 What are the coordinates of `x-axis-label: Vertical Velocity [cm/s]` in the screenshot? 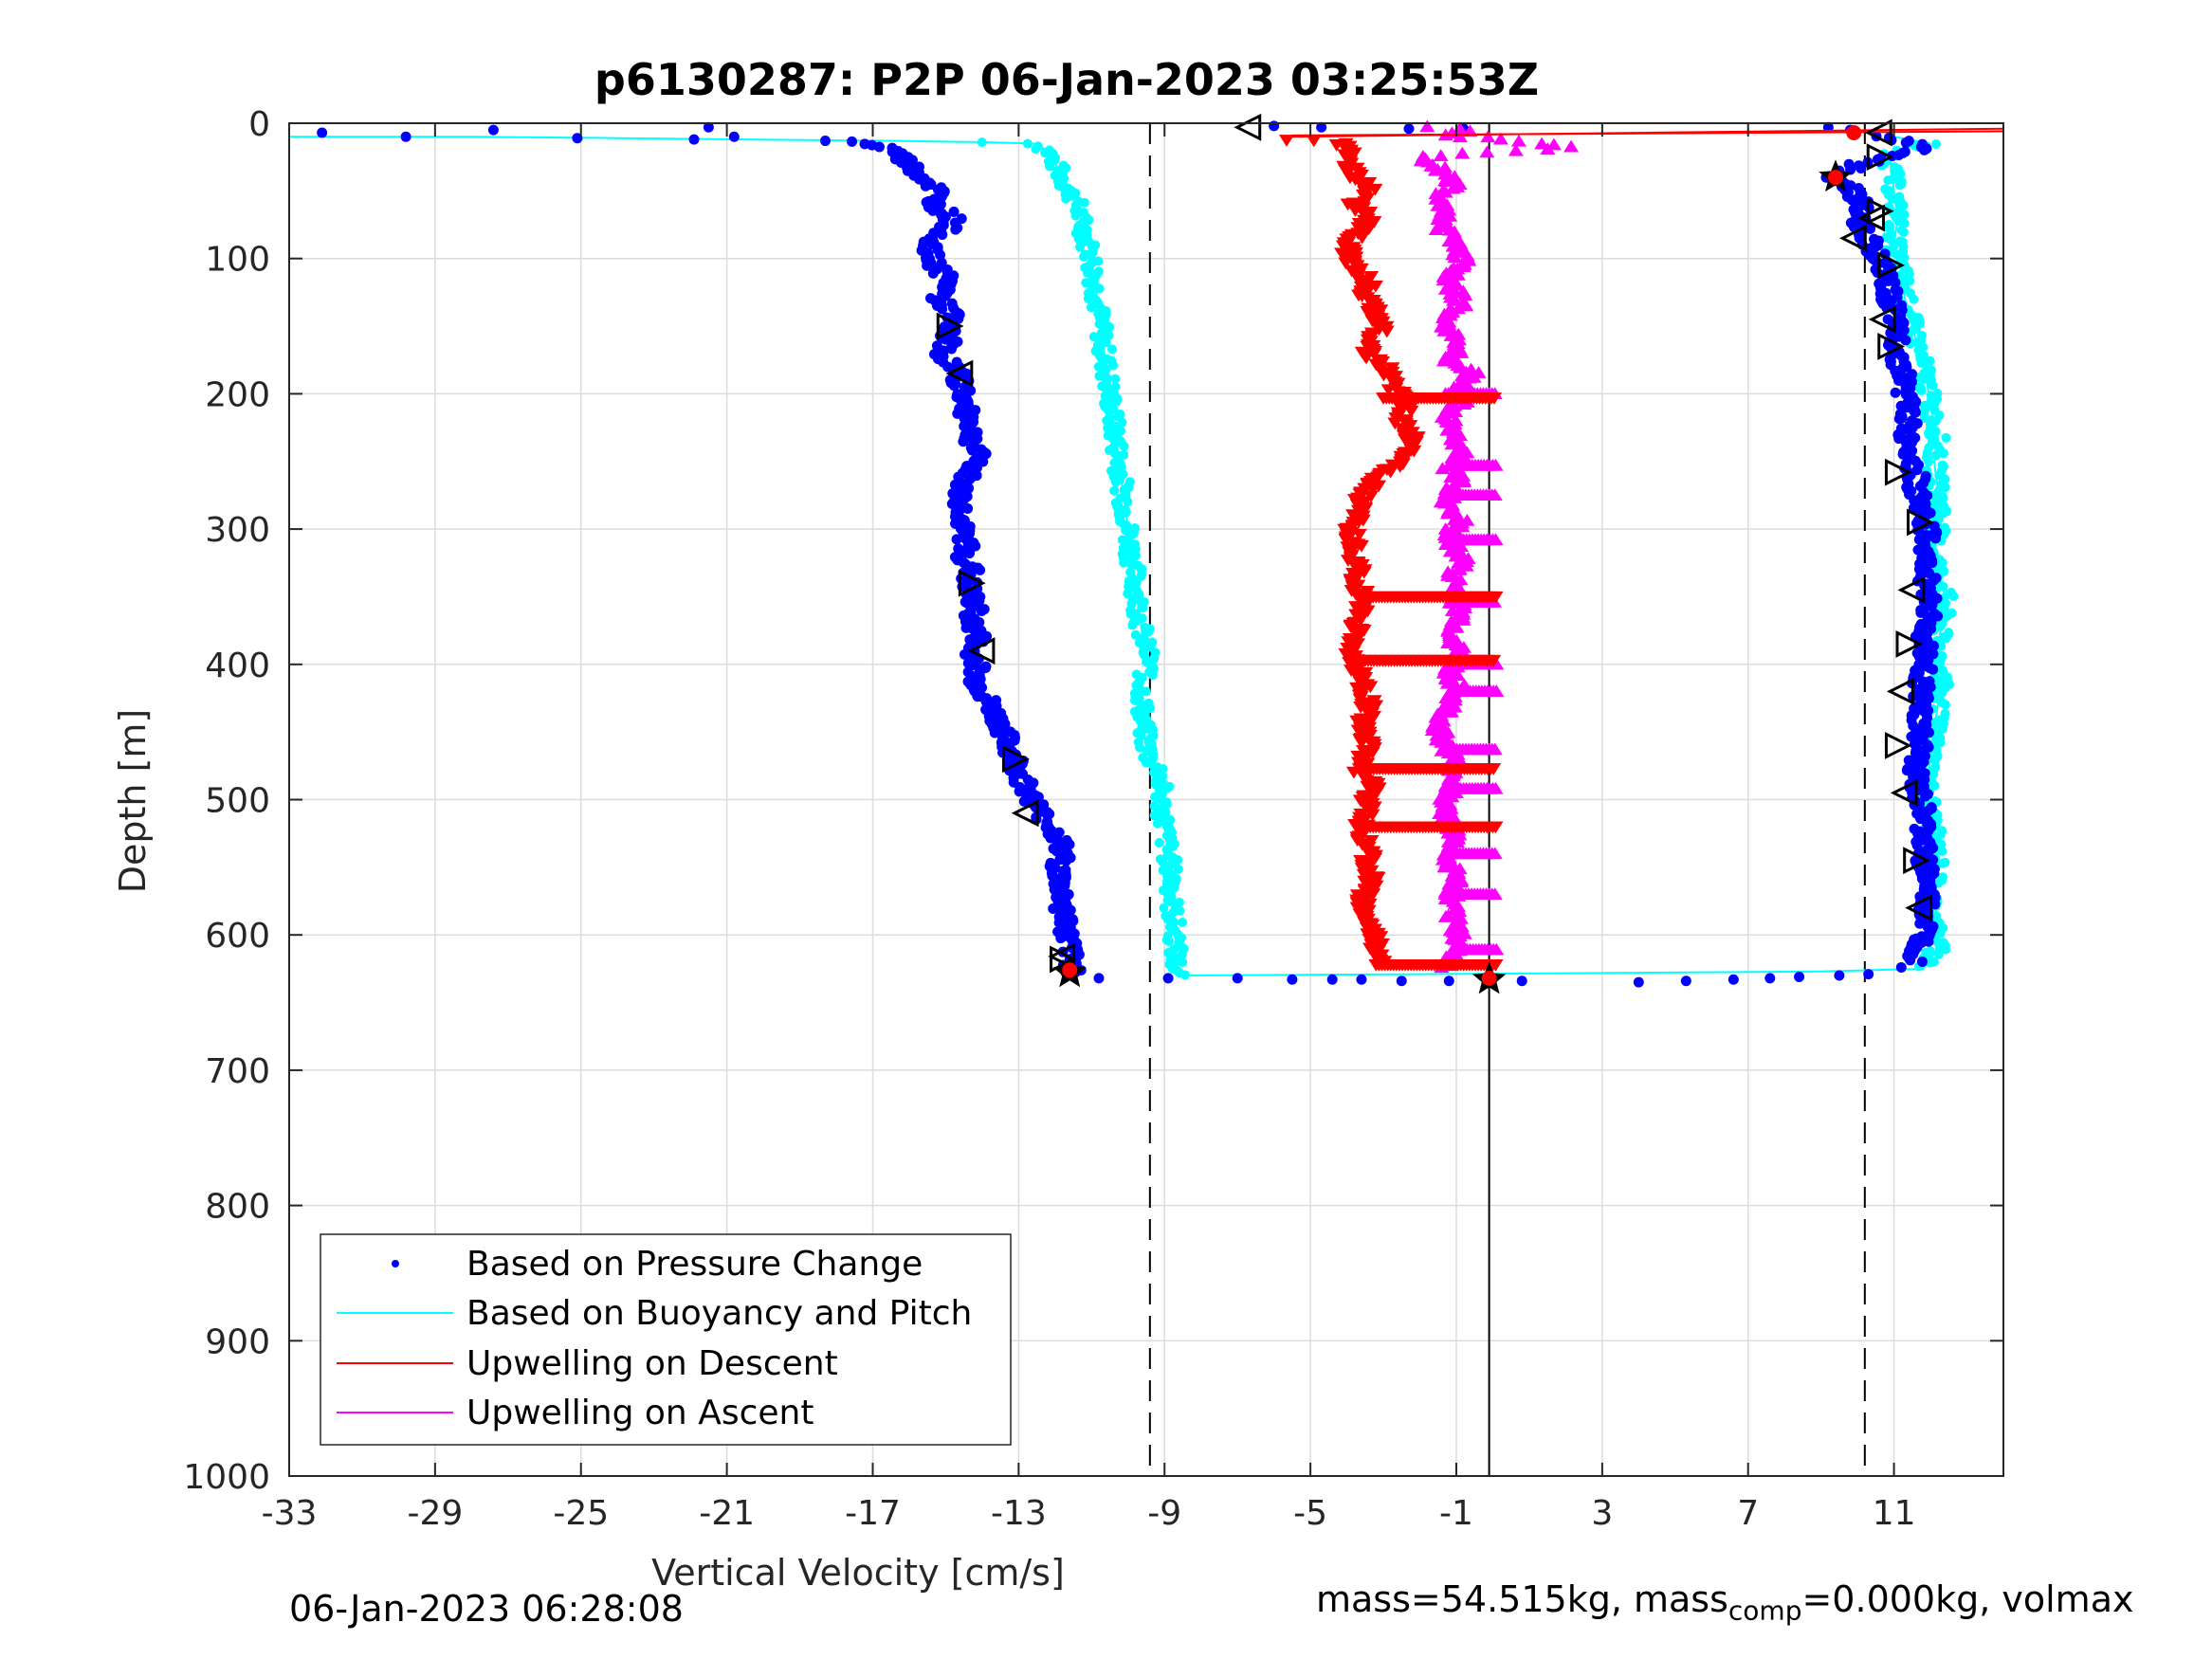 It's located at (858, 1573).